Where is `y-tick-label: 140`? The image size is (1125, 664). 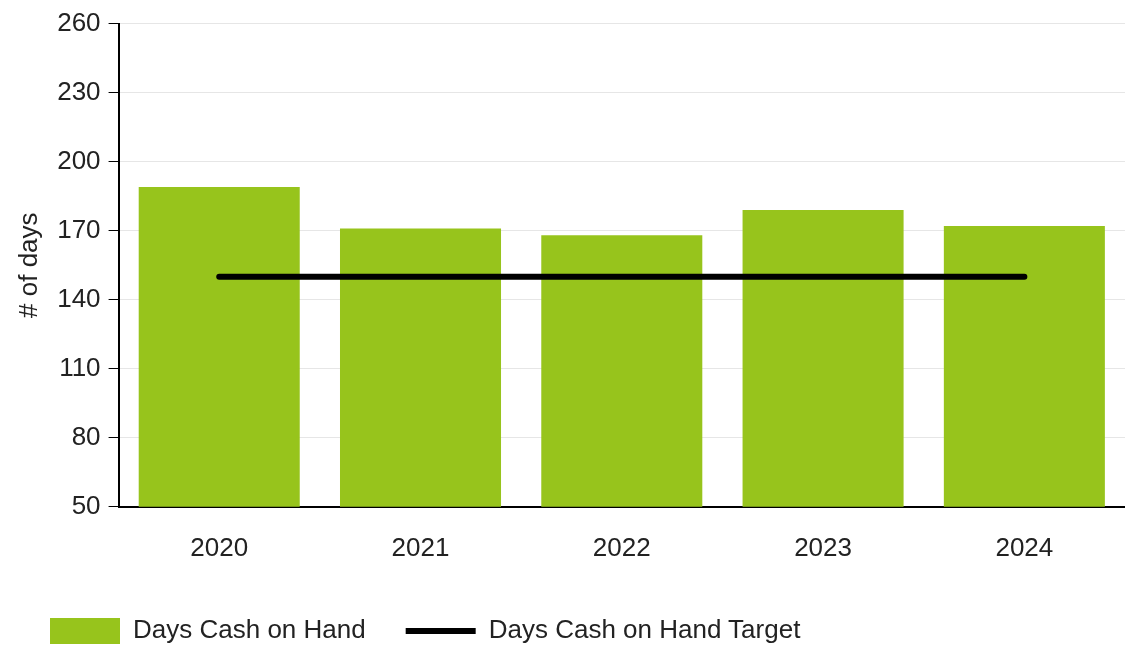
y-tick-label: 140 is located at coordinates (79, 297).